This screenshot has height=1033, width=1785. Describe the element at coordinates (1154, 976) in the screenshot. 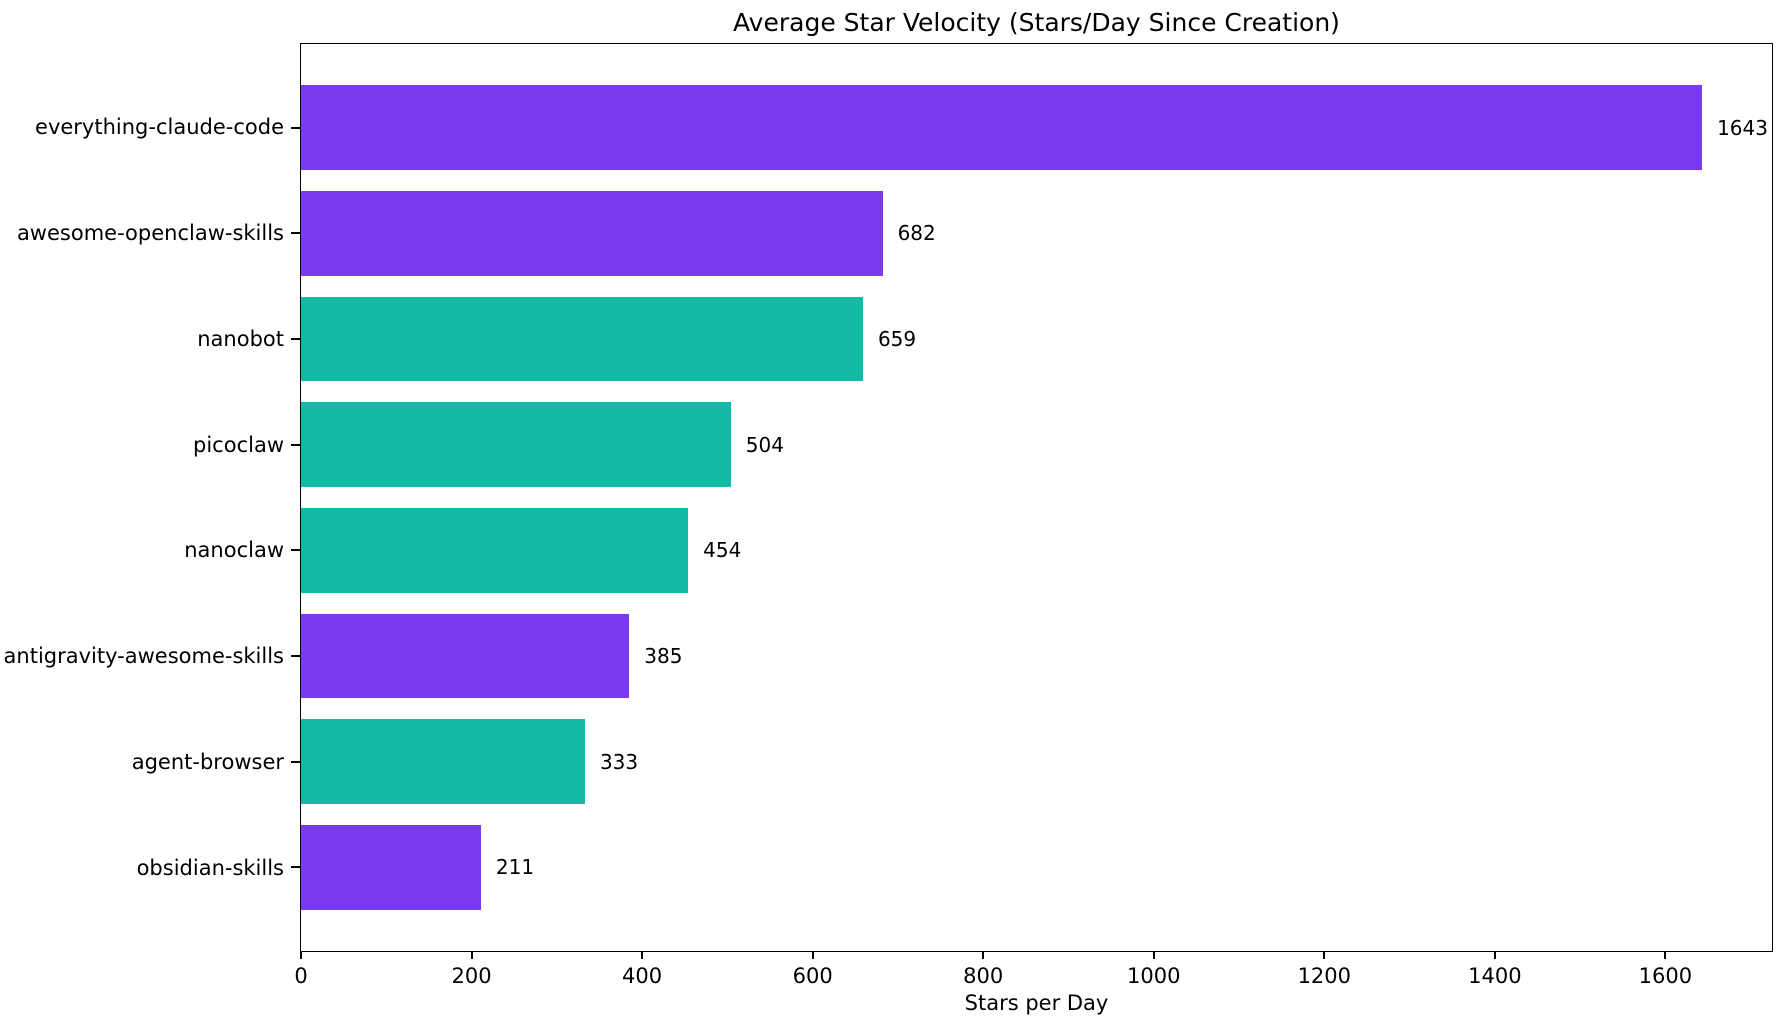

I see `x-axis-tick-label: 1000` at that location.